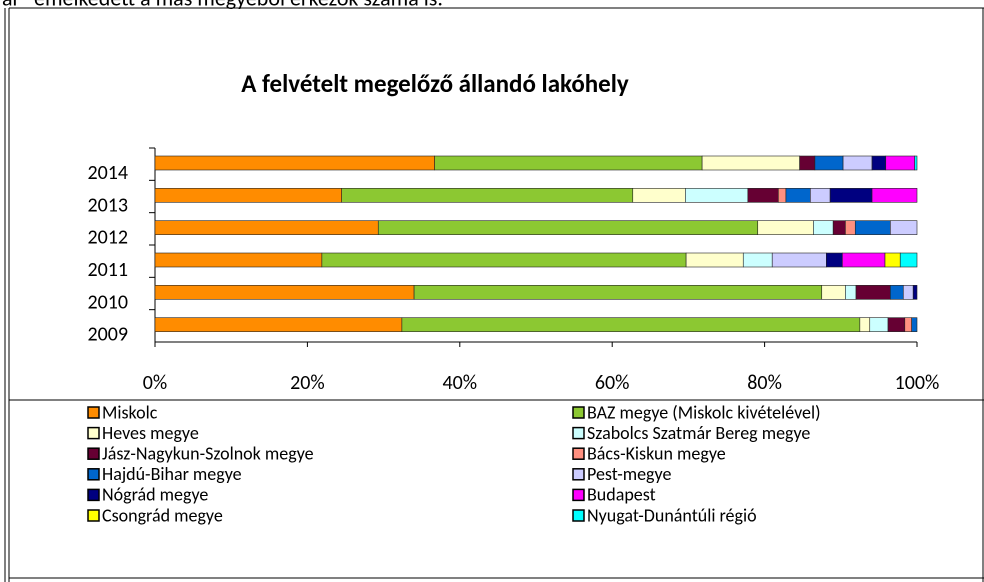 This screenshot has height=582, width=984. Describe the element at coordinates (656, 453) in the screenshot. I see `legend-label: Bács-Kiskun megye` at that location.